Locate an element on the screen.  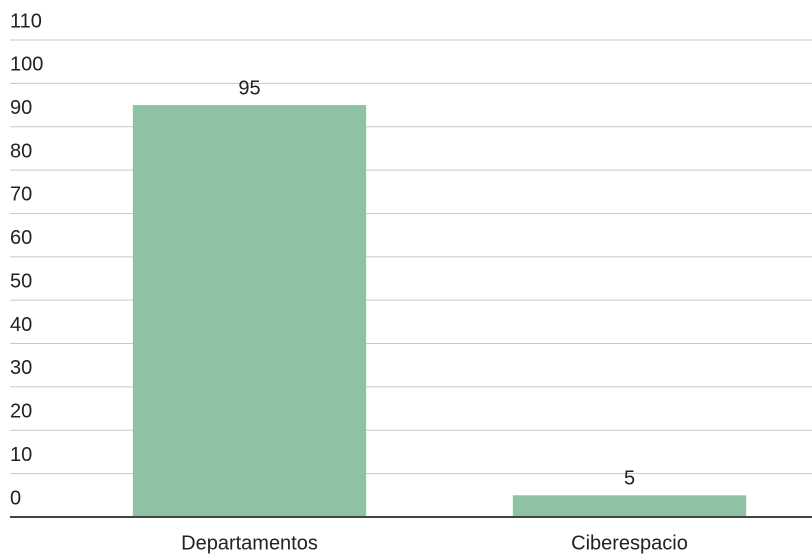
bar is located at coordinates (629, 506).